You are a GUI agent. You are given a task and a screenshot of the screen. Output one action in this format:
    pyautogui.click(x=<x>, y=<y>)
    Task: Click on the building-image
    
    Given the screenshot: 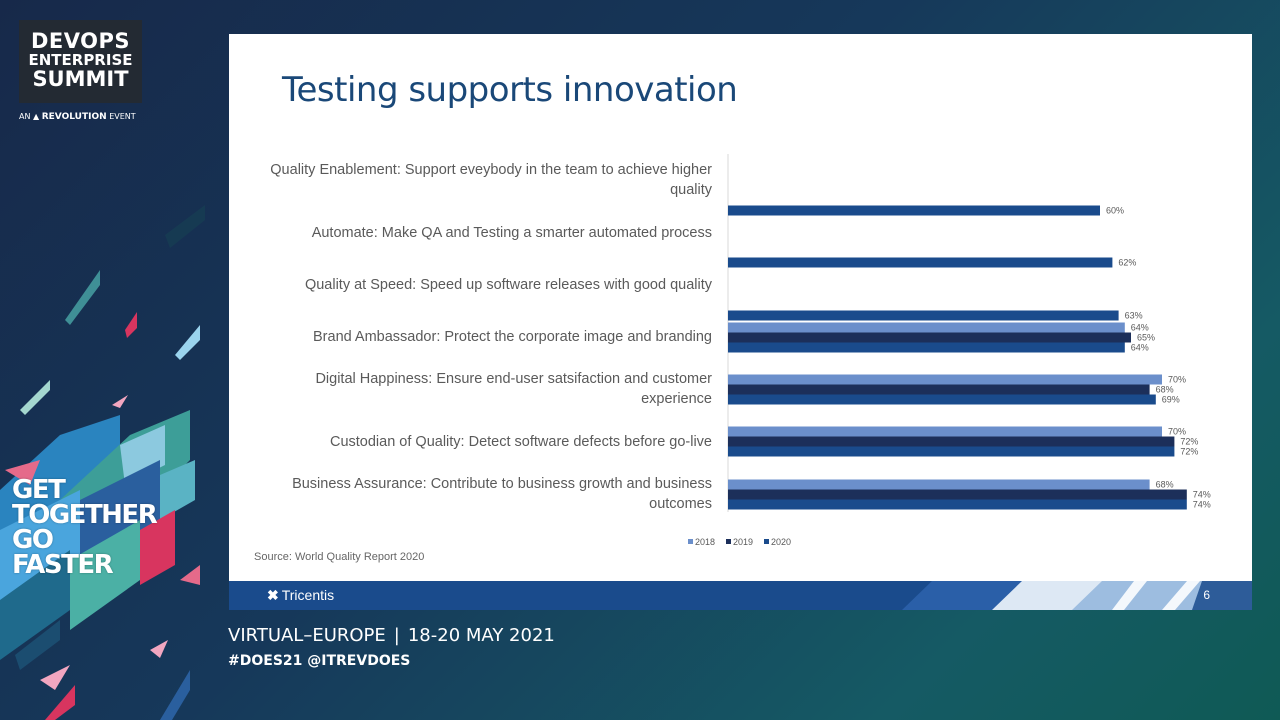 What is the action you would take?
    pyautogui.click(x=1077, y=595)
    